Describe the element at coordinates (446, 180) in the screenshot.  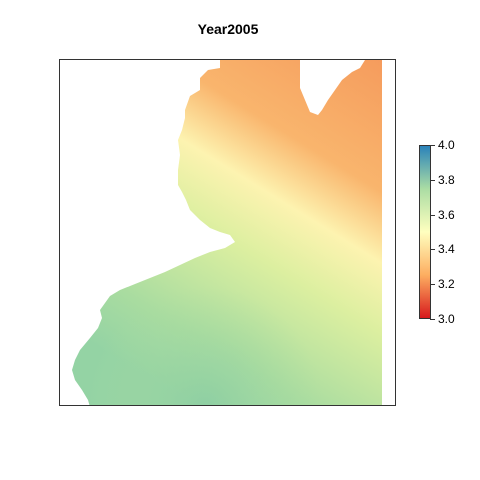
I see `colorbar-tick-label: 3.8` at that location.